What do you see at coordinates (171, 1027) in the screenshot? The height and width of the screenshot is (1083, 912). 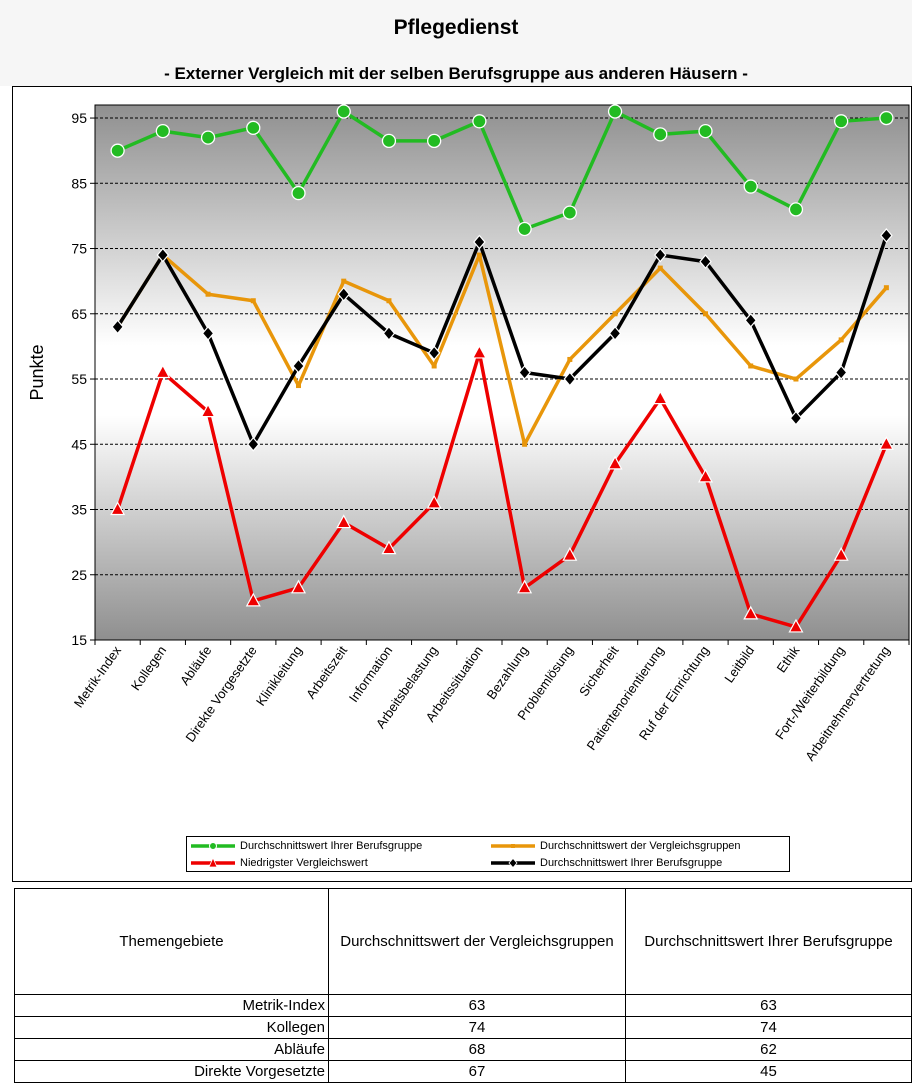 I see `table-cell-topic: Kollegen` at bounding box center [171, 1027].